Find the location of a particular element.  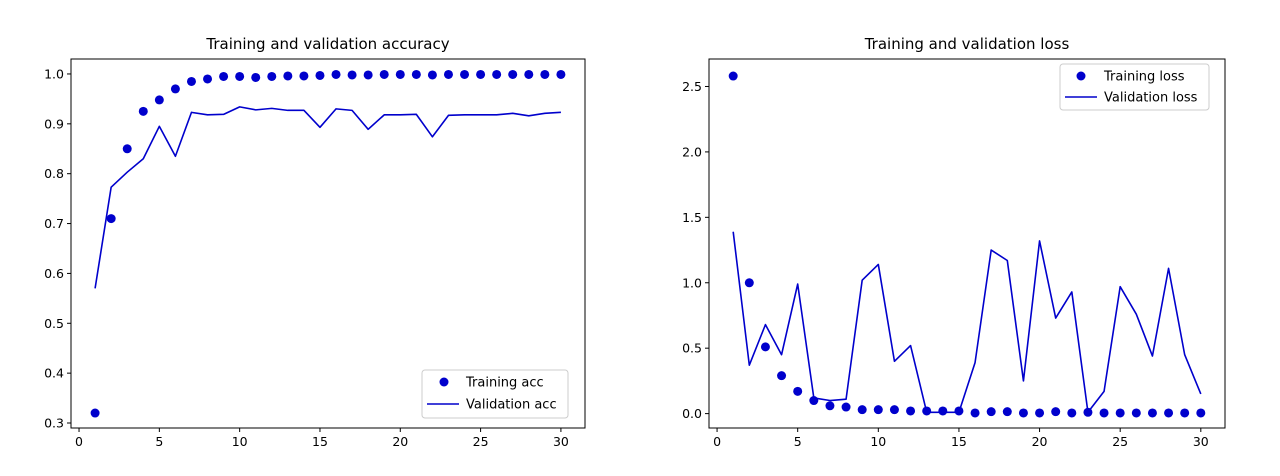

x-tick-label-loss-0: 0 is located at coordinates (717, 441).